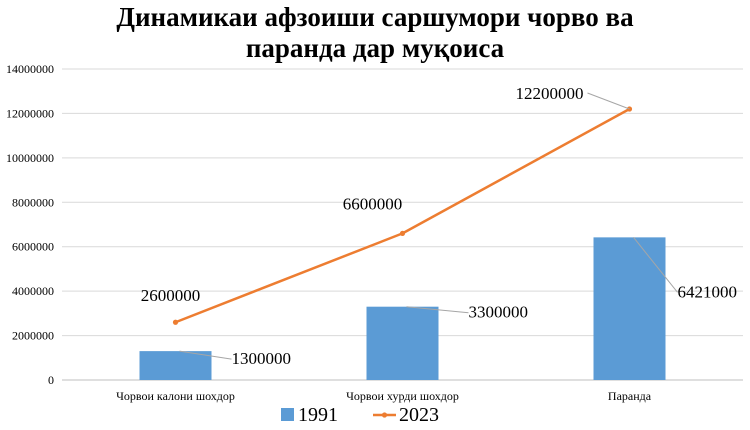 Image resolution: width=750 pixels, height=430 pixels. I want to click on x-tick-label: Чорвои калони шохдор, so click(175, 396).